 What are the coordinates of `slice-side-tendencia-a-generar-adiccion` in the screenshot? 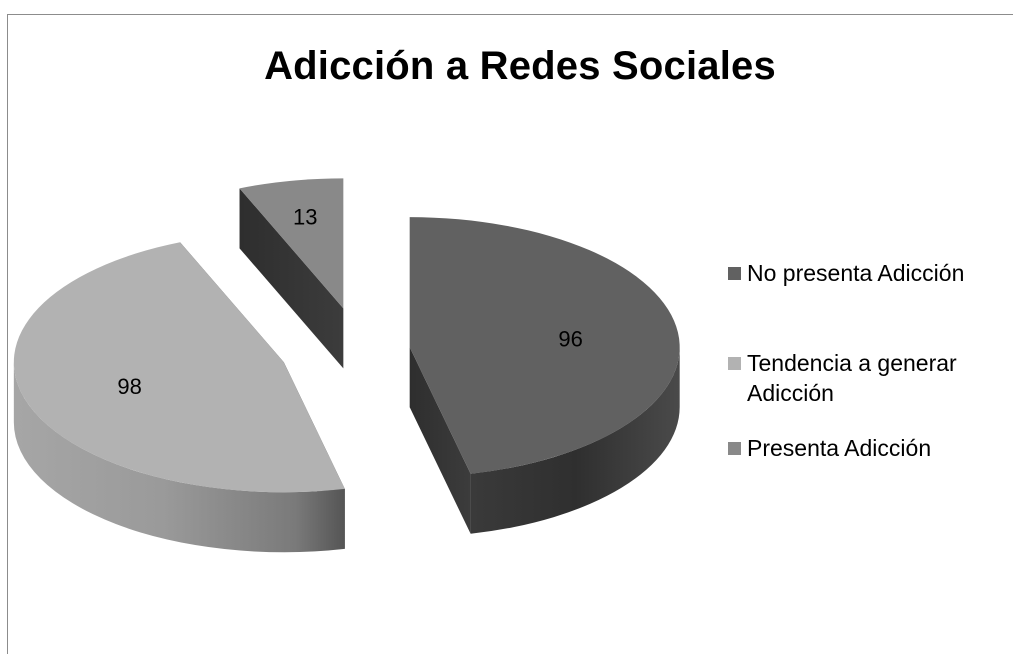 It's located at (179, 457).